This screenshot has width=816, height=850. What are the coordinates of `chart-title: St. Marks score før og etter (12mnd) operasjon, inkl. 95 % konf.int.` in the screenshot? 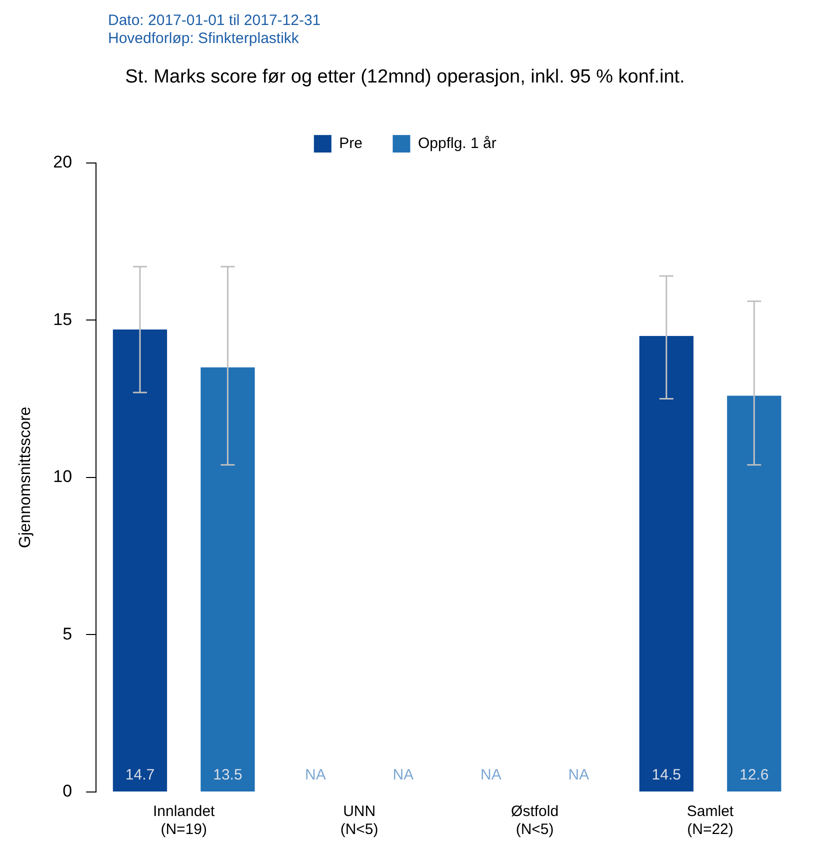 It's located at (405, 77).